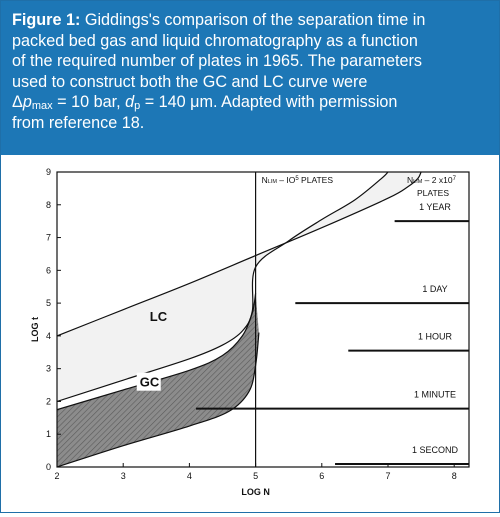 The width and height of the screenshot is (500, 517). I want to click on y-tick-label: 3, so click(48, 369).